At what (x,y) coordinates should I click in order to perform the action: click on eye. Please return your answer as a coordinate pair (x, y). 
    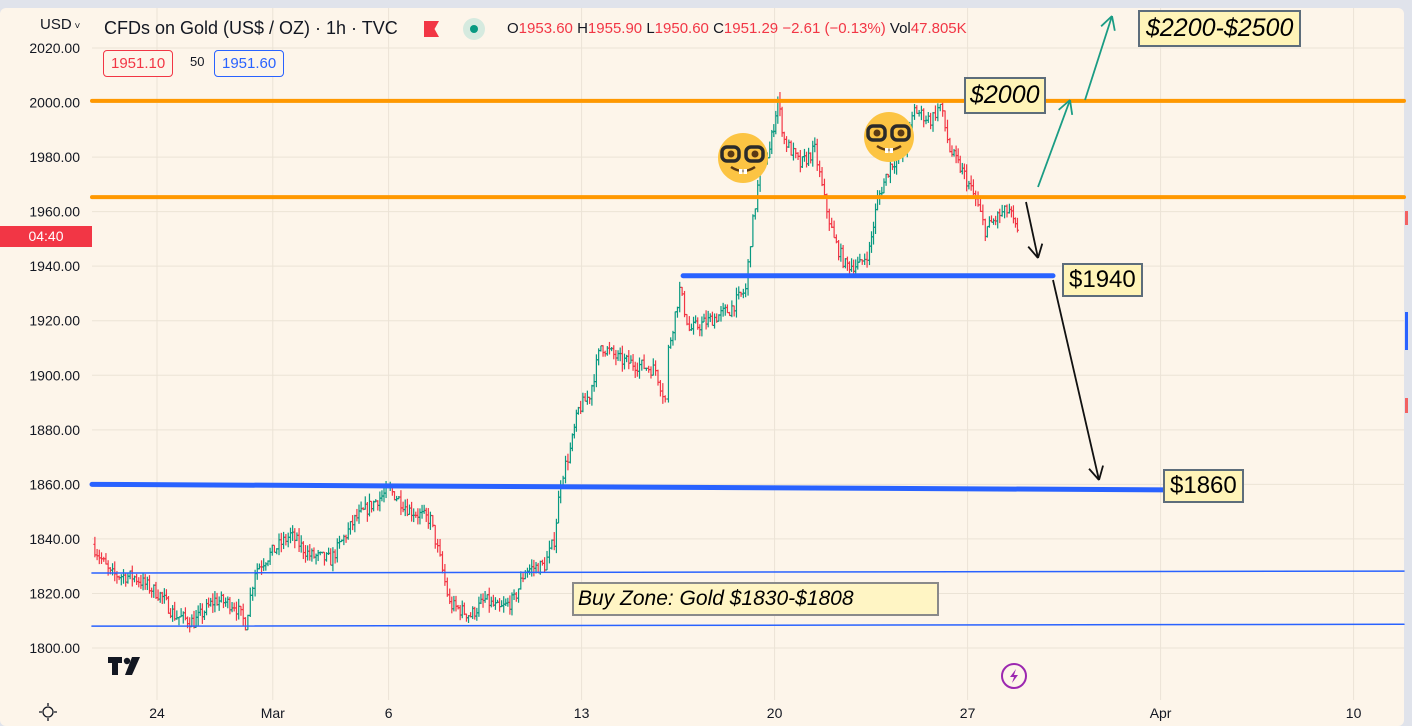
    Looking at the image, I should click on (877, 133).